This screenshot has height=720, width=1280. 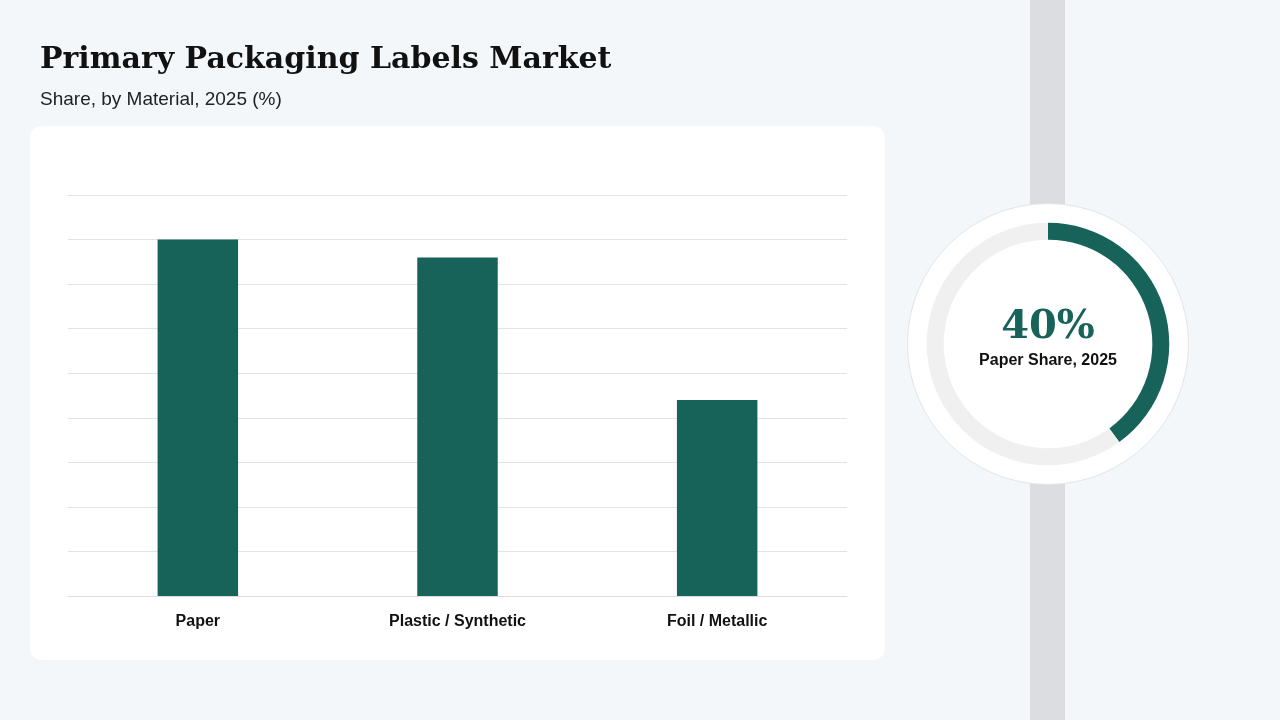 What do you see at coordinates (326, 57) in the screenshot?
I see `chart-title: Primary Packaging Labels Market` at bounding box center [326, 57].